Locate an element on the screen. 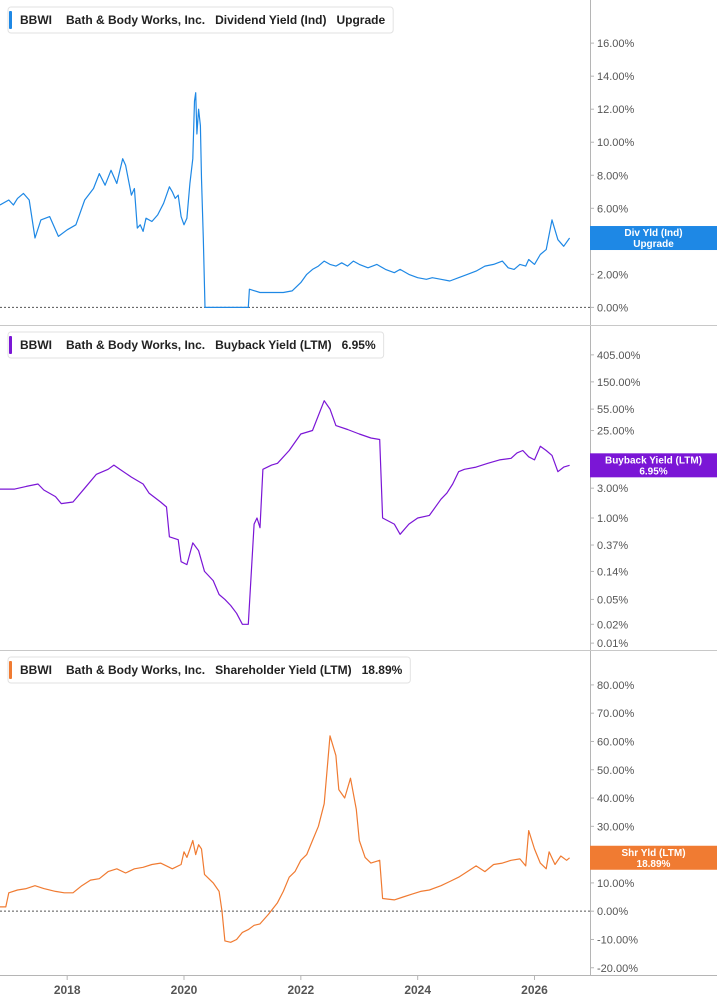 The height and width of the screenshot is (1005, 717). last-value-tag-value: Upgrade is located at coordinates (653, 244).